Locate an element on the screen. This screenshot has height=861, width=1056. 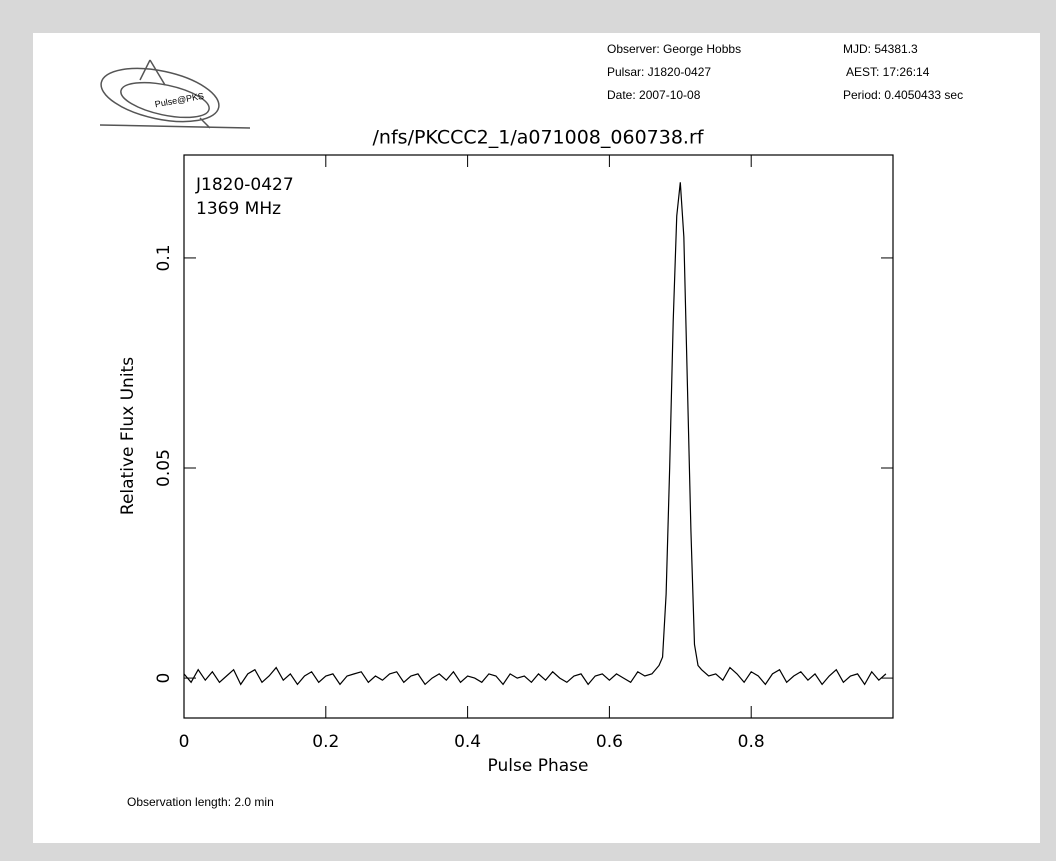
period: Period: 0.4050433 sec is located at coordinates (903, 95).